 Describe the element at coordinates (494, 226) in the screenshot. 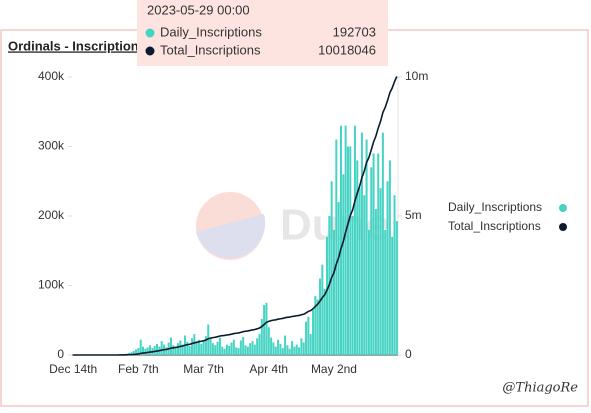

I see `legend-label: Total_Inscriptions` at that location.